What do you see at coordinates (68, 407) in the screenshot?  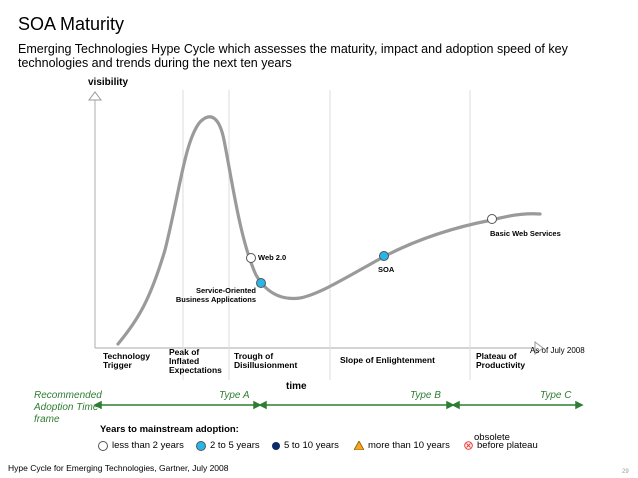 I see `adoption-label: Recommended Adoption Time frame` at bounding box center [68, 407].